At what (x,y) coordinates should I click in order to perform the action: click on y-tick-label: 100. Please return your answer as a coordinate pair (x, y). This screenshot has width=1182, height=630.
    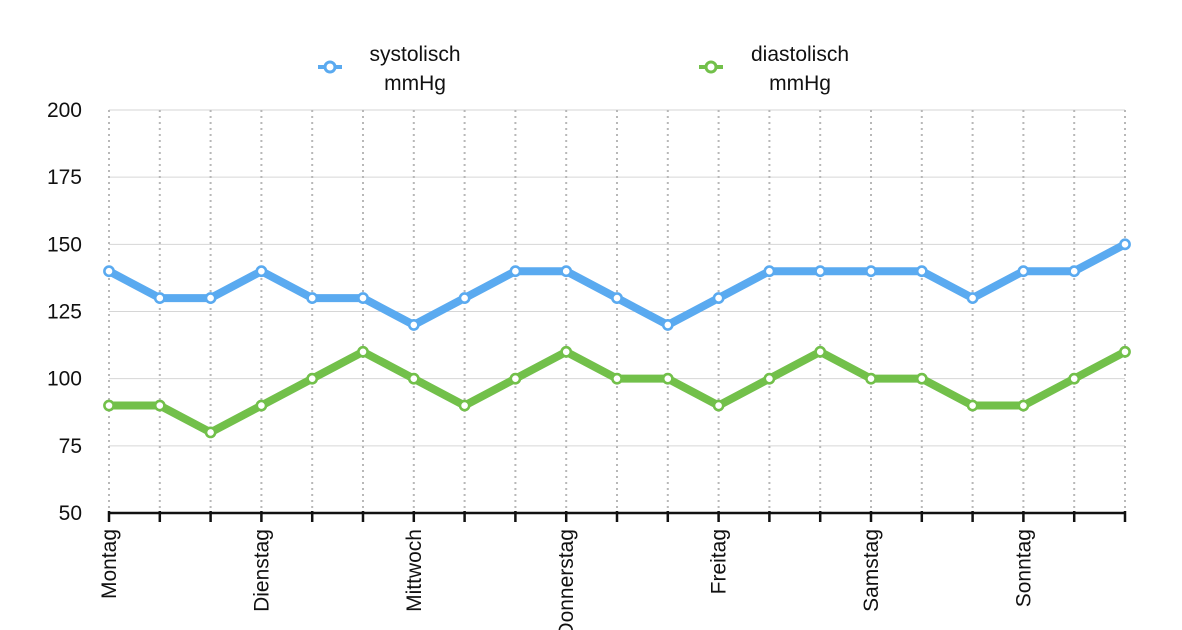
    Looking at the image, I should click on (64, 379).